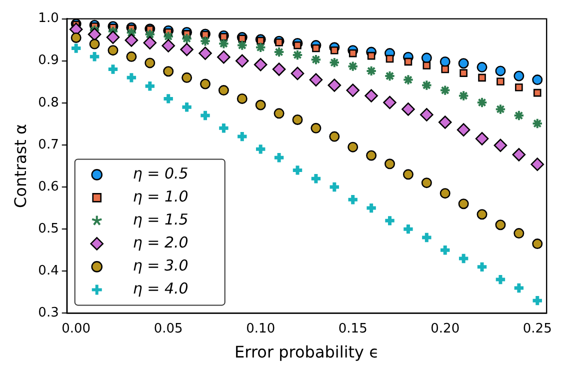 The height and width of the screenshot is (375, 563). Describe the element at coordinates (48, 102) in the screenshot. I see `y-tick-label: 0.8` at that location.